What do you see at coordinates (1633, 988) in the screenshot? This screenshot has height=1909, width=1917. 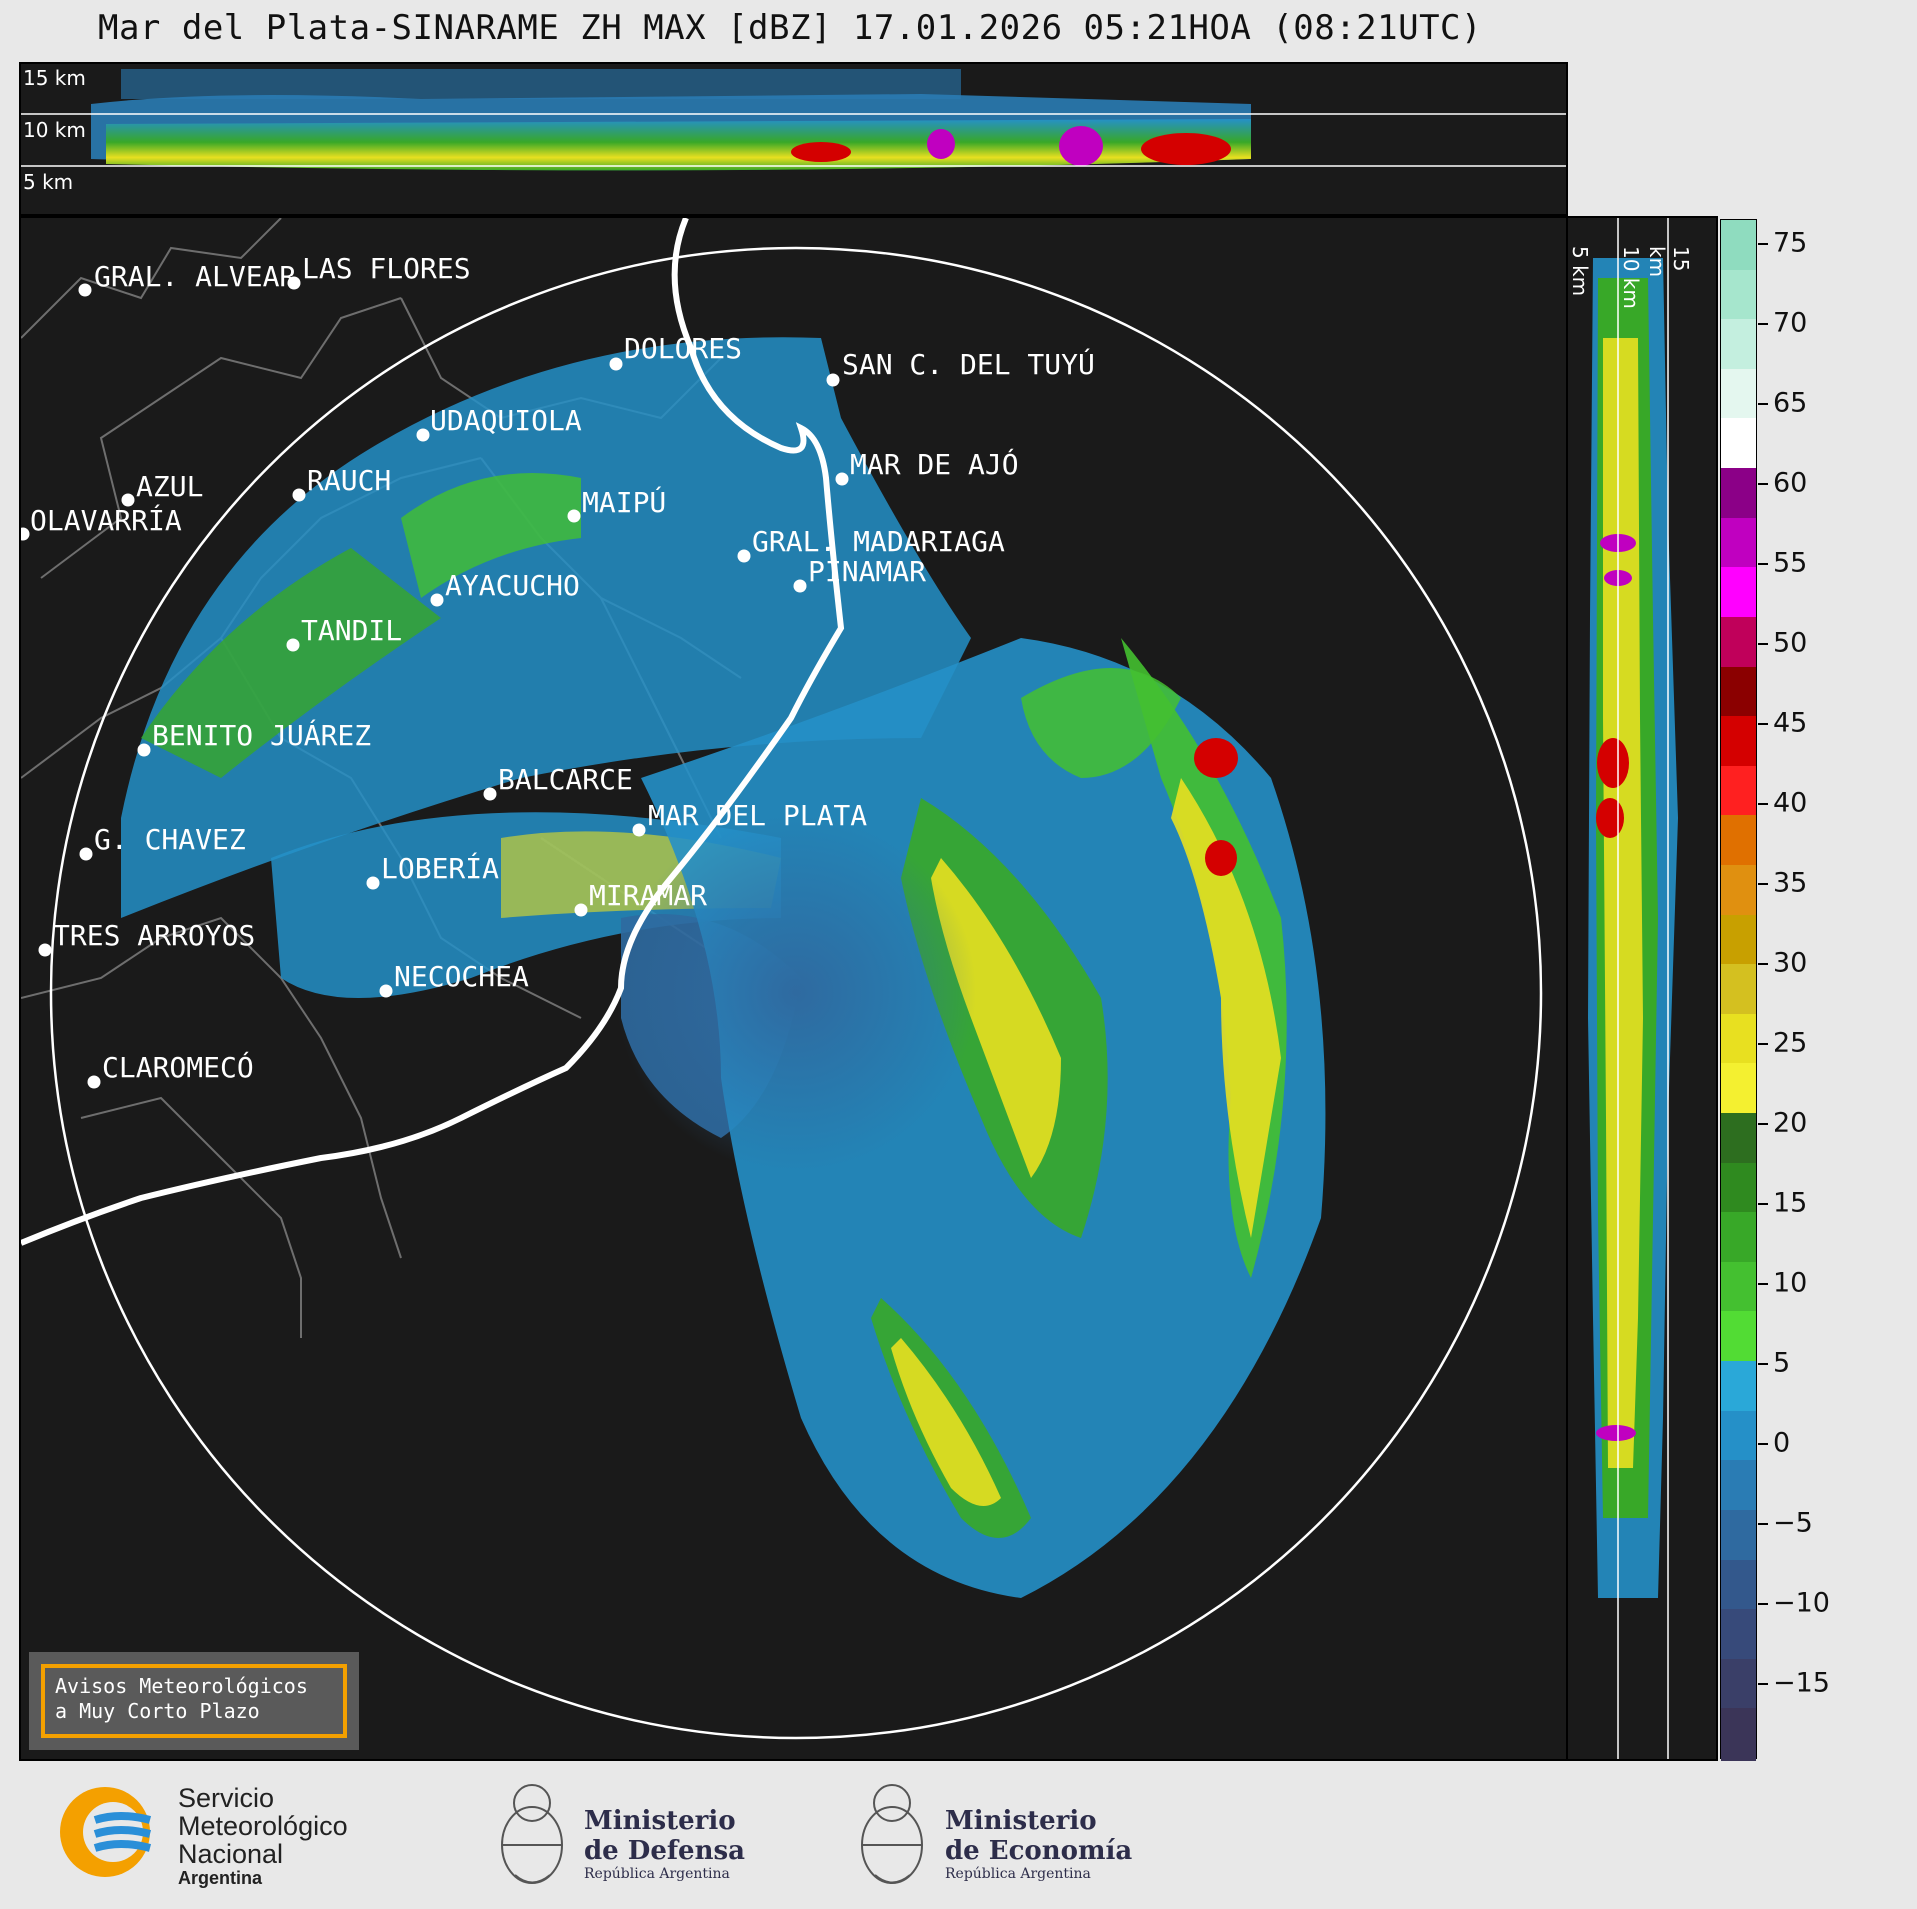 I see `side-cross-section-image` at bounding box center [1633, 988].